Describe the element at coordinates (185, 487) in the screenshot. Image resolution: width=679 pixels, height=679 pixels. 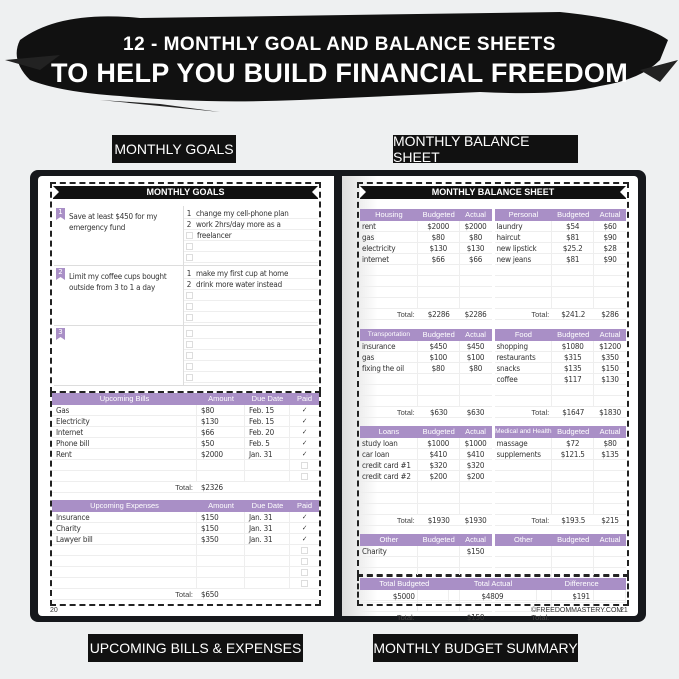
I see `bills-total-row: Total: $2326` at that location.